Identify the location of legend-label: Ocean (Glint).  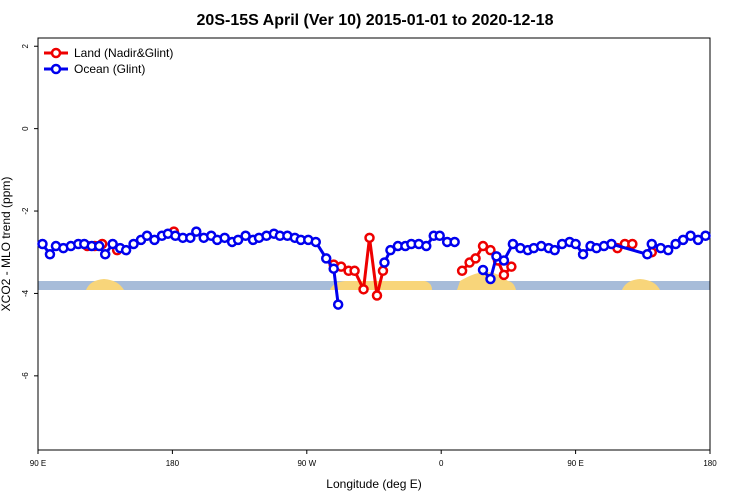
(109, 69).